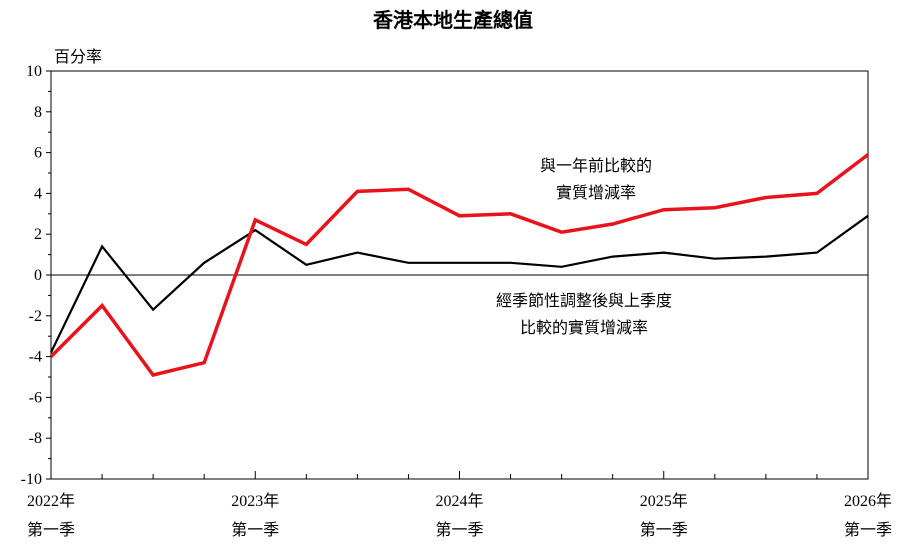 The image size is (906, 554). I want to click on y-tick-label: 6, so click(38, 153).